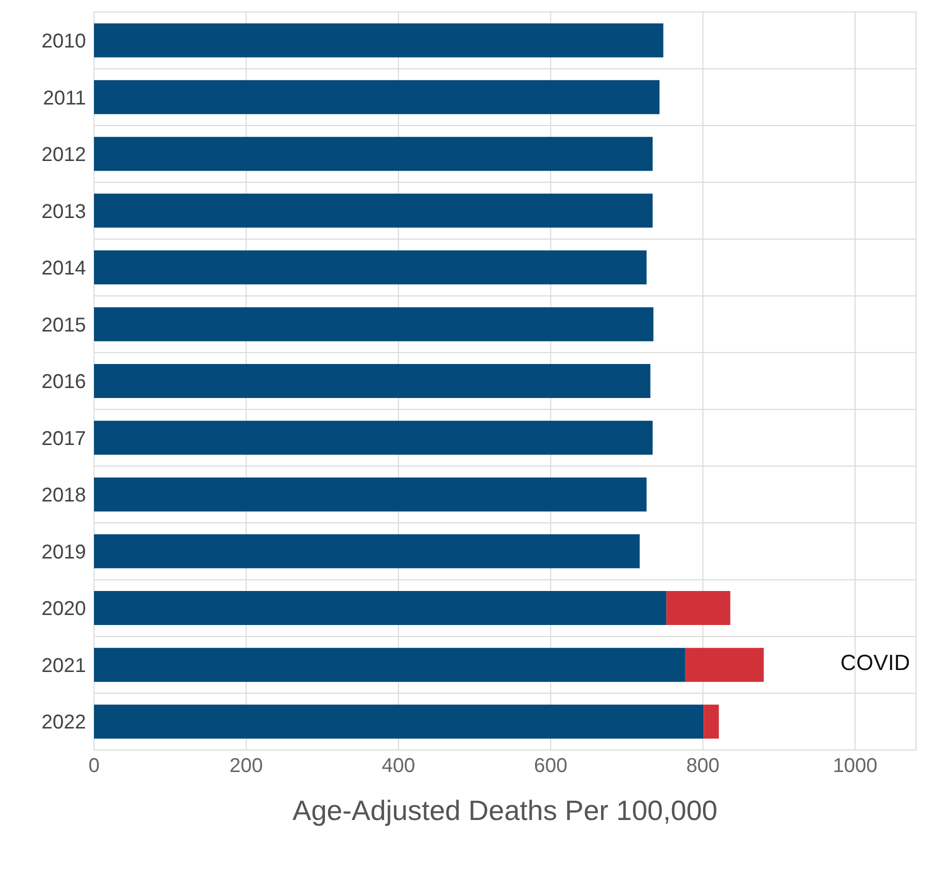  What do you see at coordinates (64, 552) in the screenshot?
I see `y-tick-label: 2019` at bounding box center [64, 552].